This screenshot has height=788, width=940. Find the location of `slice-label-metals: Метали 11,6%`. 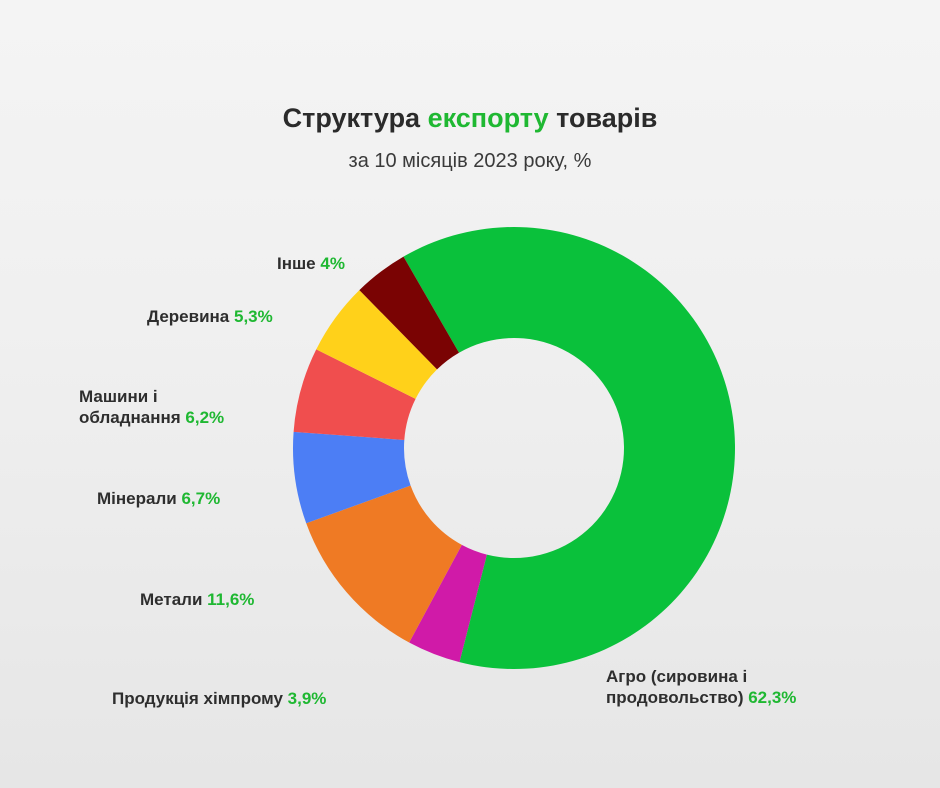

slice-label-metals: Метали 11,6% is located at coordinates (197, 599).